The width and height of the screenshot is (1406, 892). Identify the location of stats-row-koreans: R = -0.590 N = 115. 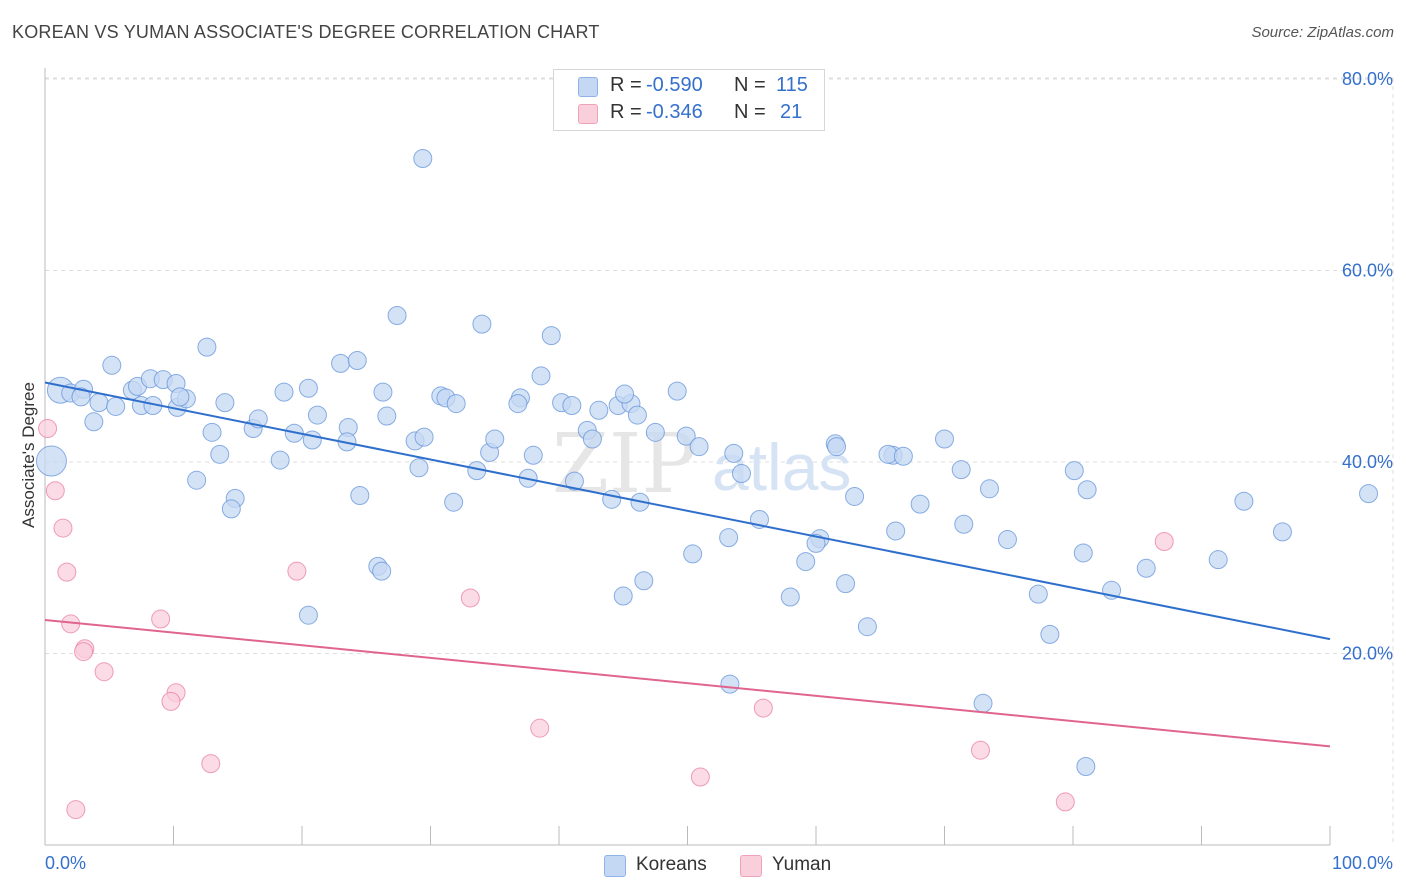
(689, 86).